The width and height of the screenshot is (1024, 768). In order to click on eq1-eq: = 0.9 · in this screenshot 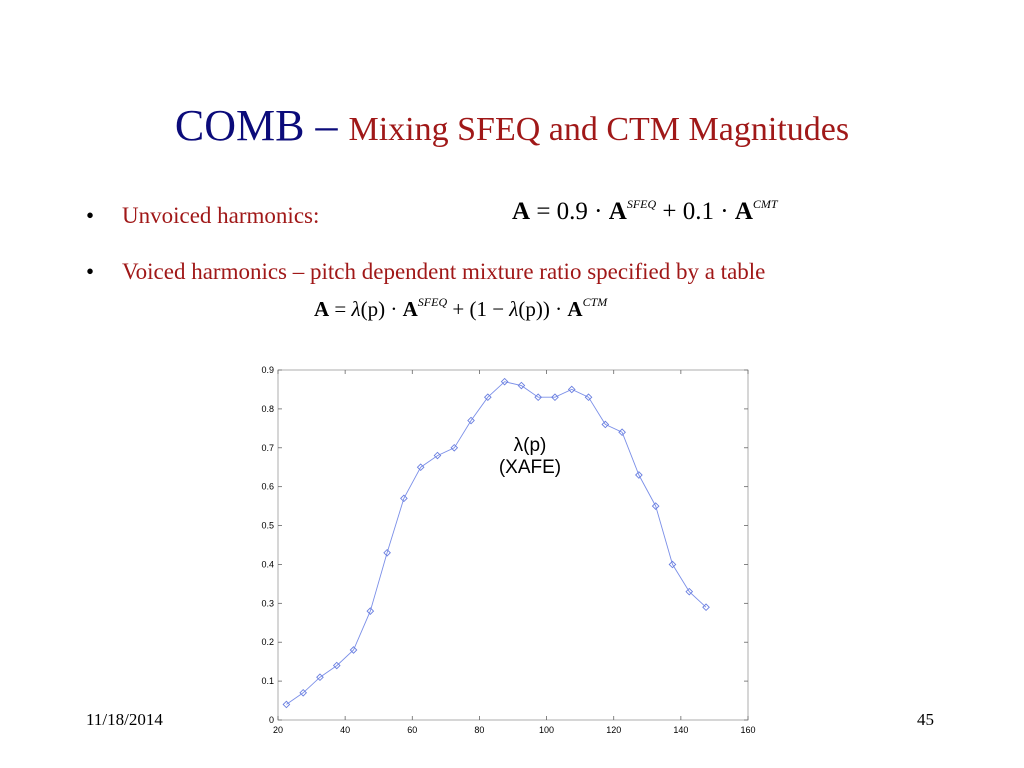, I will do `click(569, 211)`.